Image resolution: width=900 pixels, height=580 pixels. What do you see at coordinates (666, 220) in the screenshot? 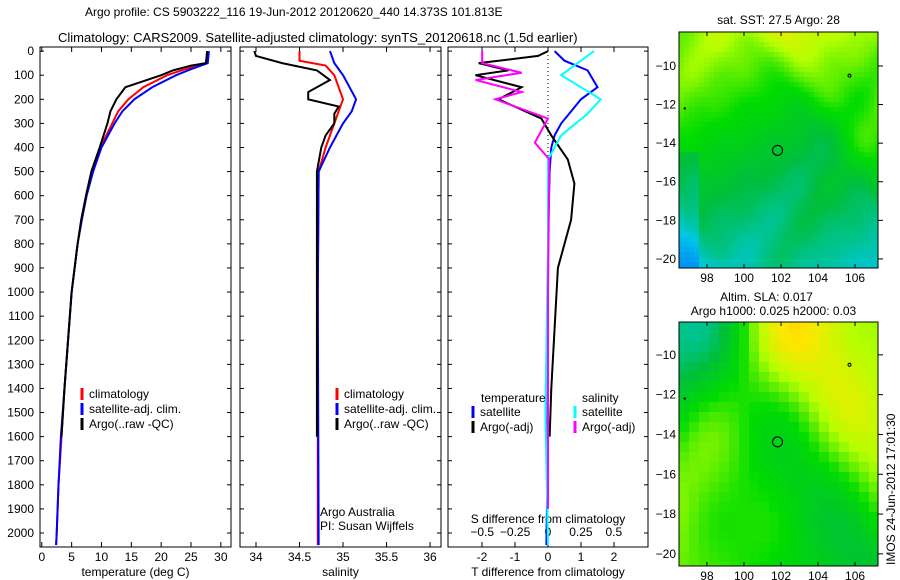
I see `lat-tick-label: −18` at bounding box center [666, 220].